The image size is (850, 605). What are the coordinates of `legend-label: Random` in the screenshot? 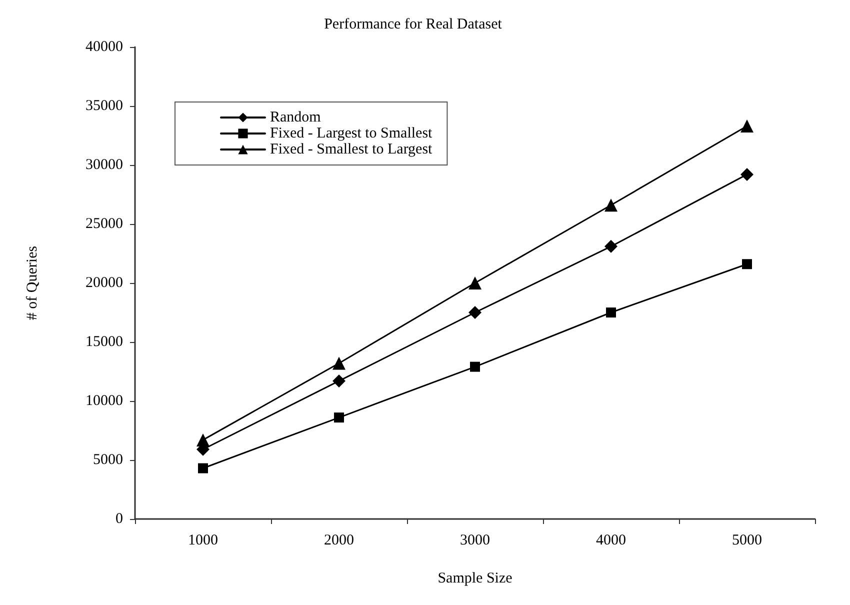 It's located at (296, 118).